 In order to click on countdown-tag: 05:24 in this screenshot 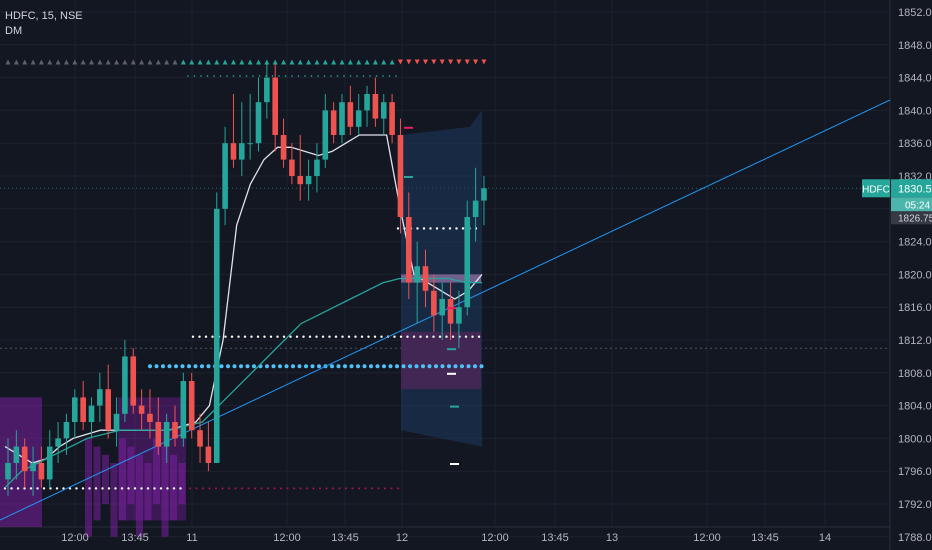, I will do `click(917, 205)`.